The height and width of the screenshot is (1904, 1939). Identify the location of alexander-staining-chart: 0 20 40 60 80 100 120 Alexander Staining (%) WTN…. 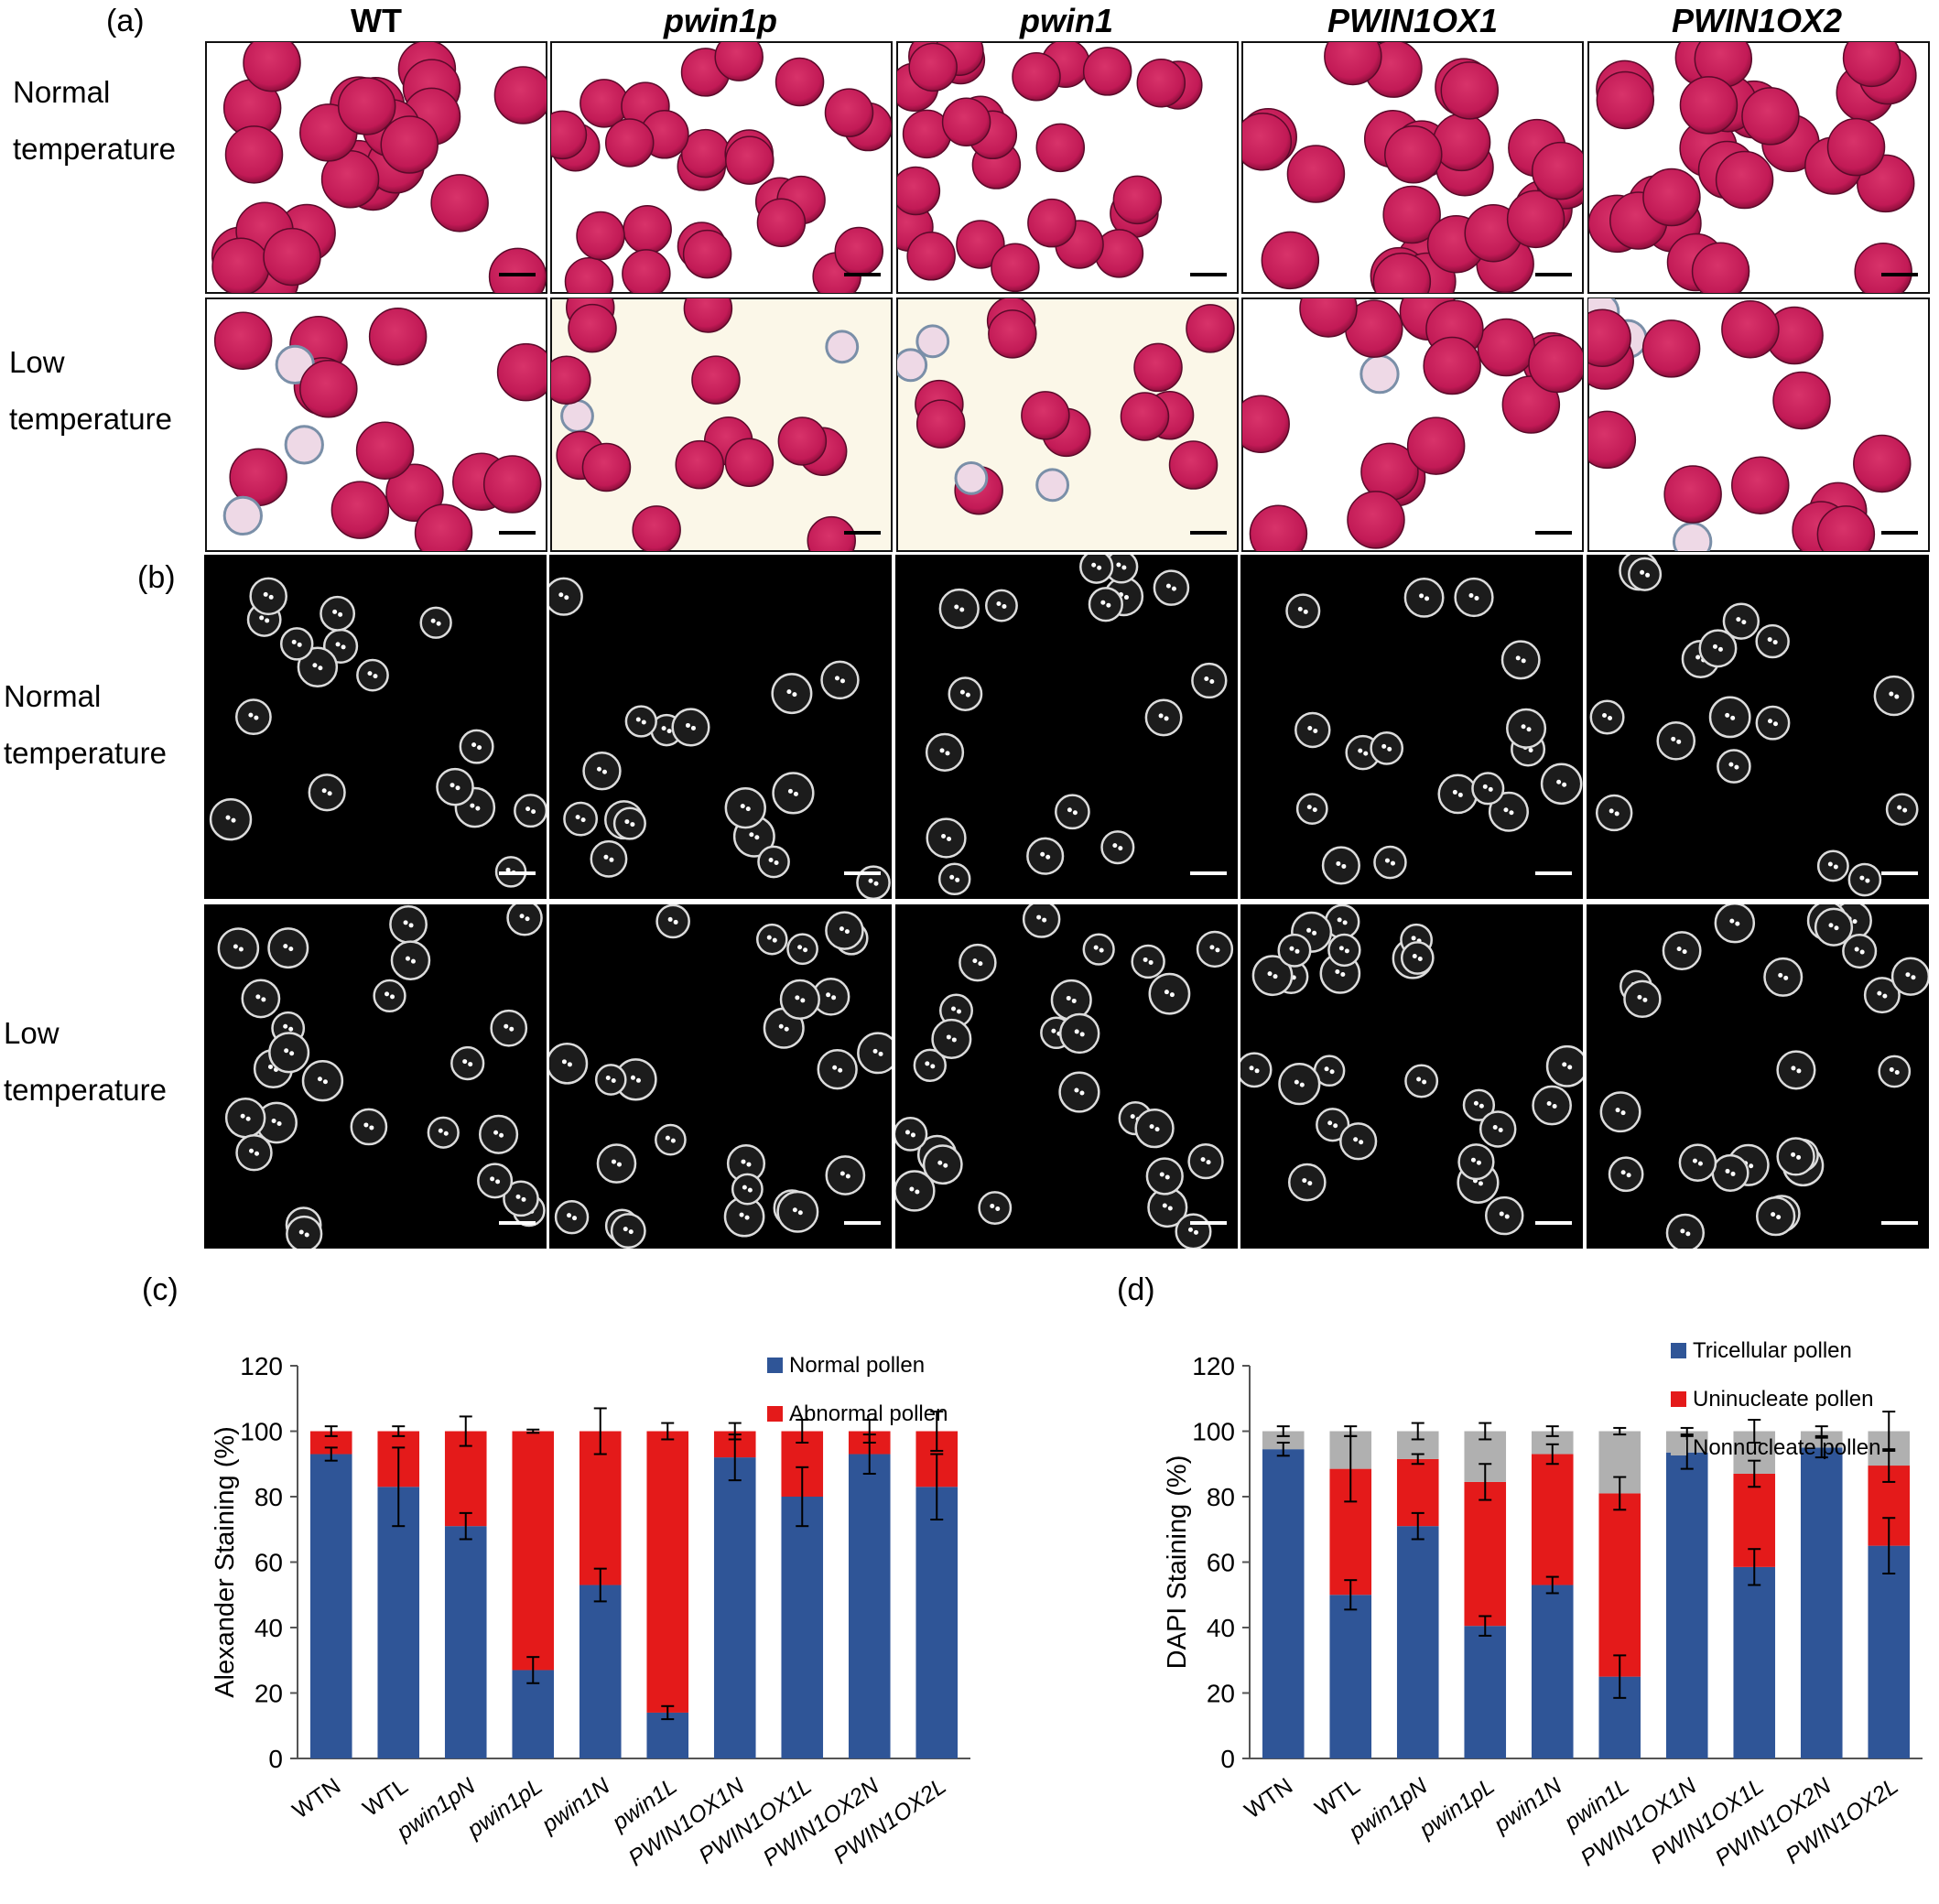
(591, 1611).